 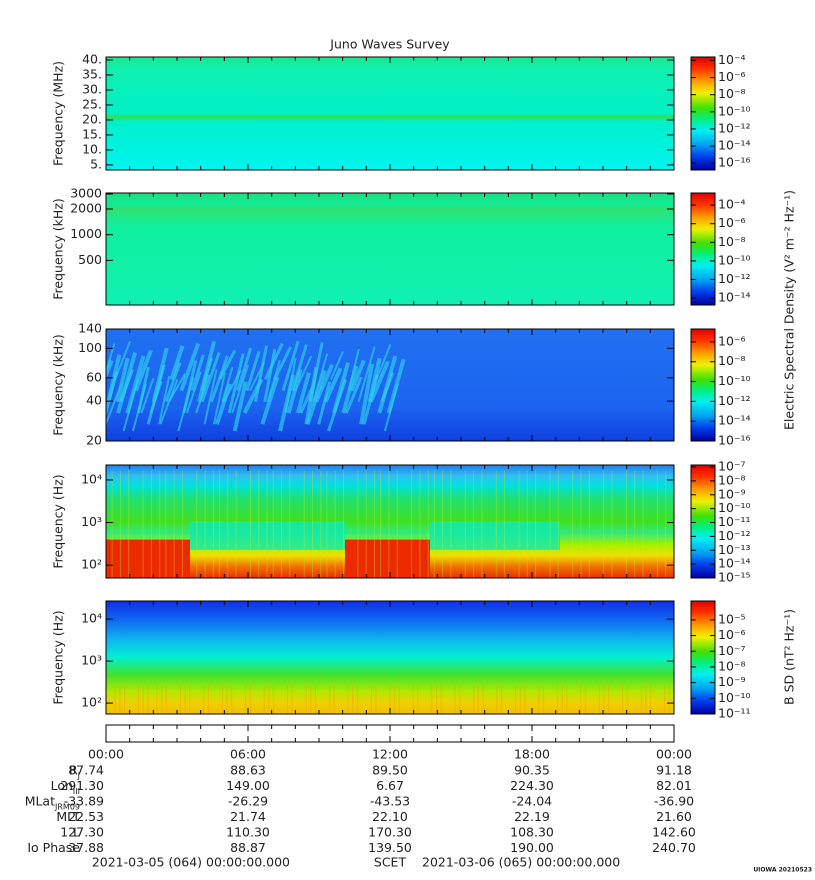 I want to click on colorbar-tick-label: 10⁻⁵, so click(x=732, y=618).